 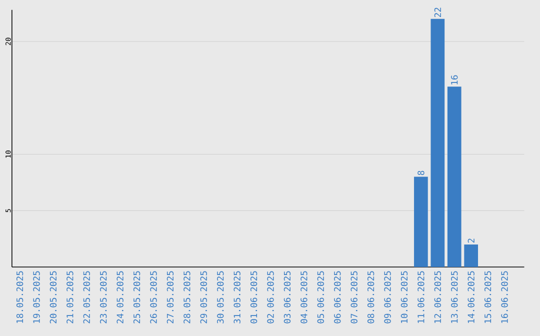 What do you see at coordinates (36, 297) in the screenshot?
I see `x-tick-label: 19.05.2025` at bounding box center [36, 297].